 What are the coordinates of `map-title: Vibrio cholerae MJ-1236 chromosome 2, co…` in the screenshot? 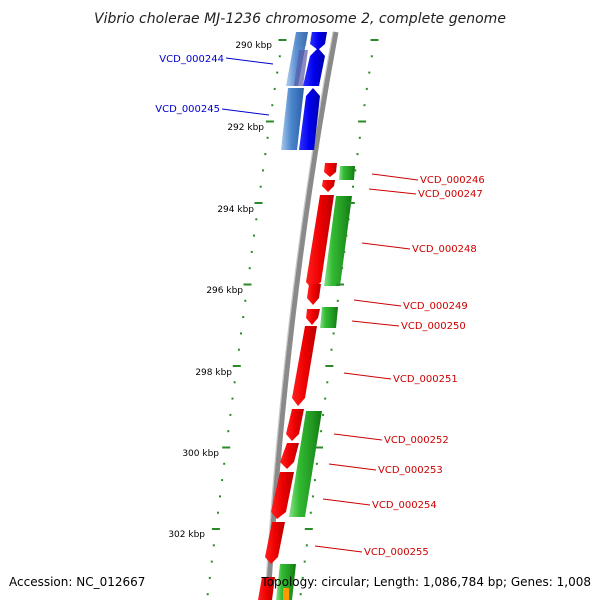 It's located at (300, 19).